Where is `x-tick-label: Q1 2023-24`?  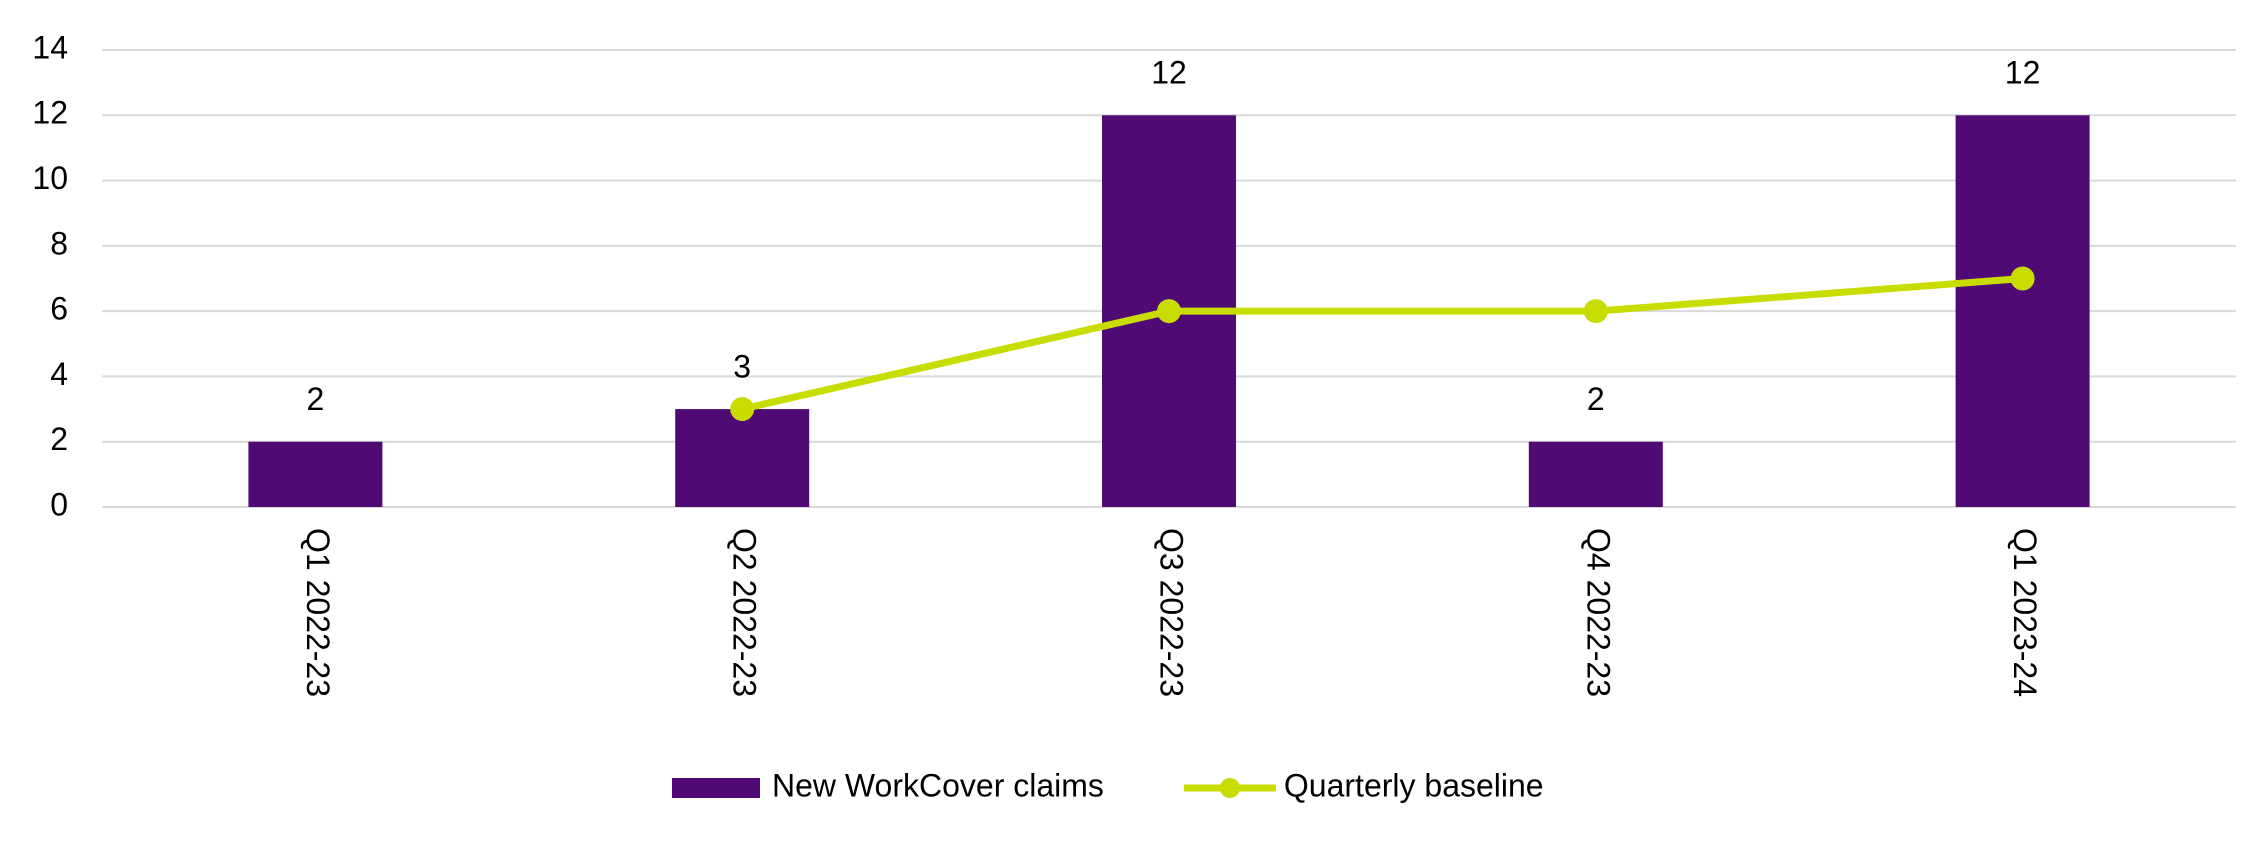 x-tick-label: Q1 2023-24 is located at coordinates (2025, 612).